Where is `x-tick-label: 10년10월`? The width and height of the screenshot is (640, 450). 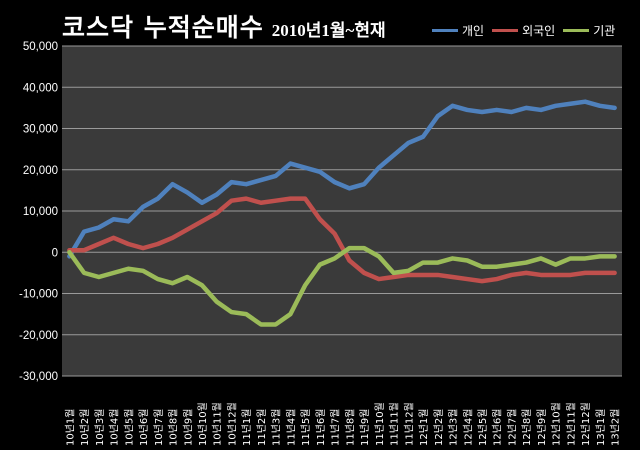
x-tick-label: 10년10월 is located at coordinates (203, 424).